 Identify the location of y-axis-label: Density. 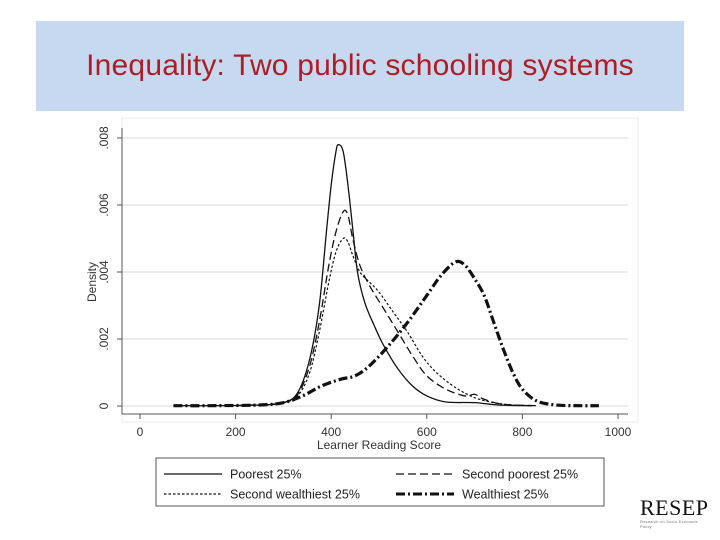
(92, 282).